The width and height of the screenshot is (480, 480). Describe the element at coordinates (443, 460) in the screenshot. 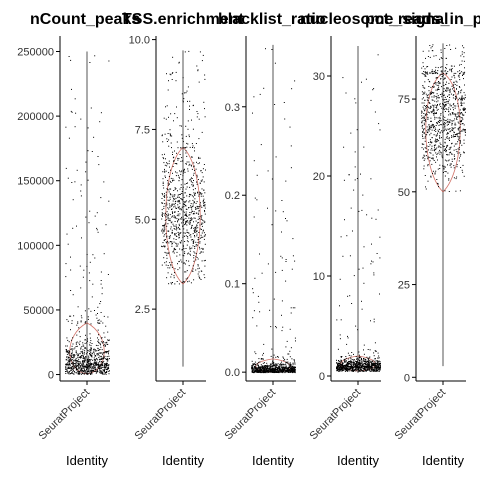

I see `x-axis-title: Identity` at that location.